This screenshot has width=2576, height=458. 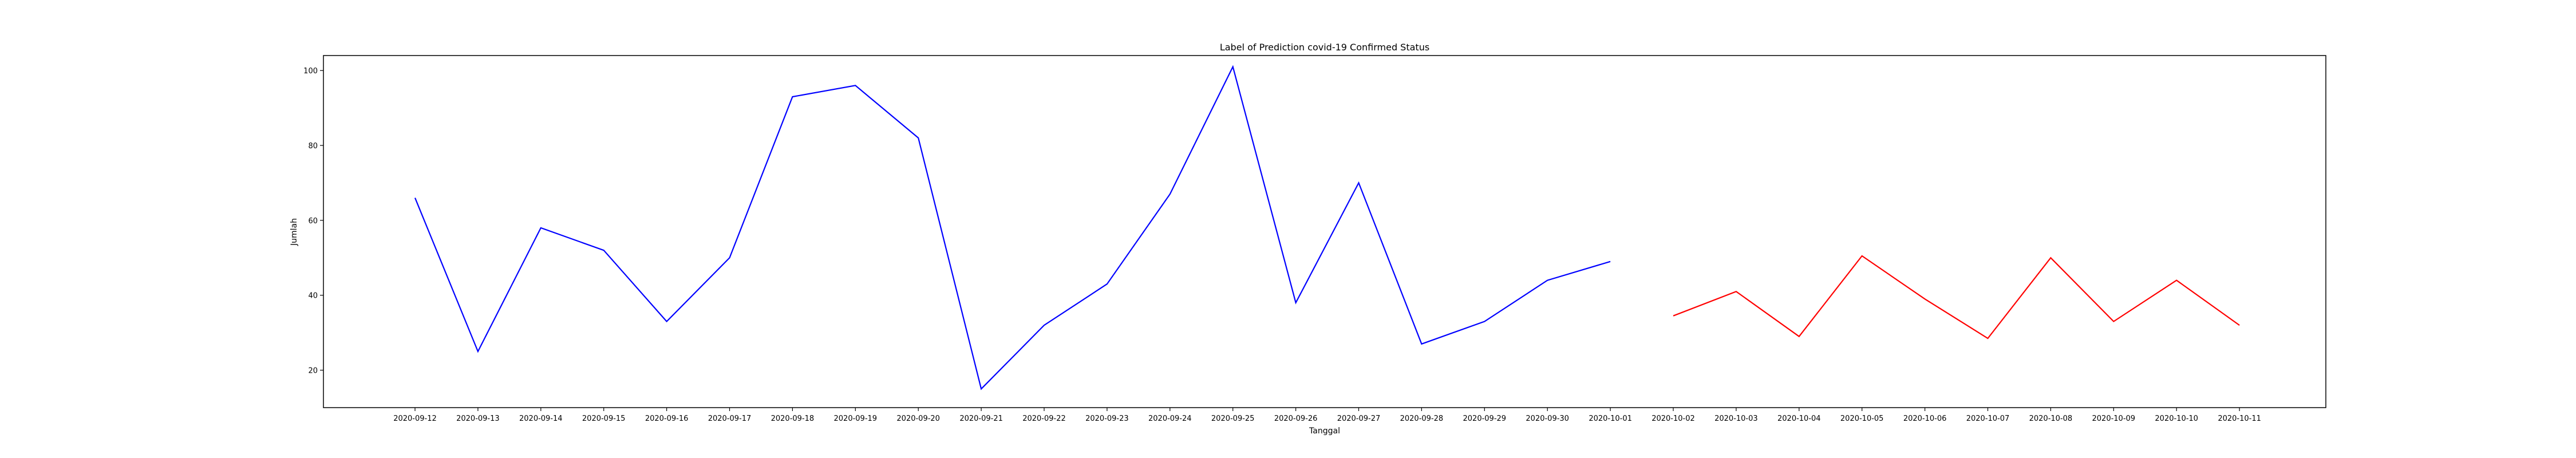 What do you see at coordinates (918, 418) in the screenshot?
I see `x-tick-label: 2020-09-20` at bounding box center [918, 418].